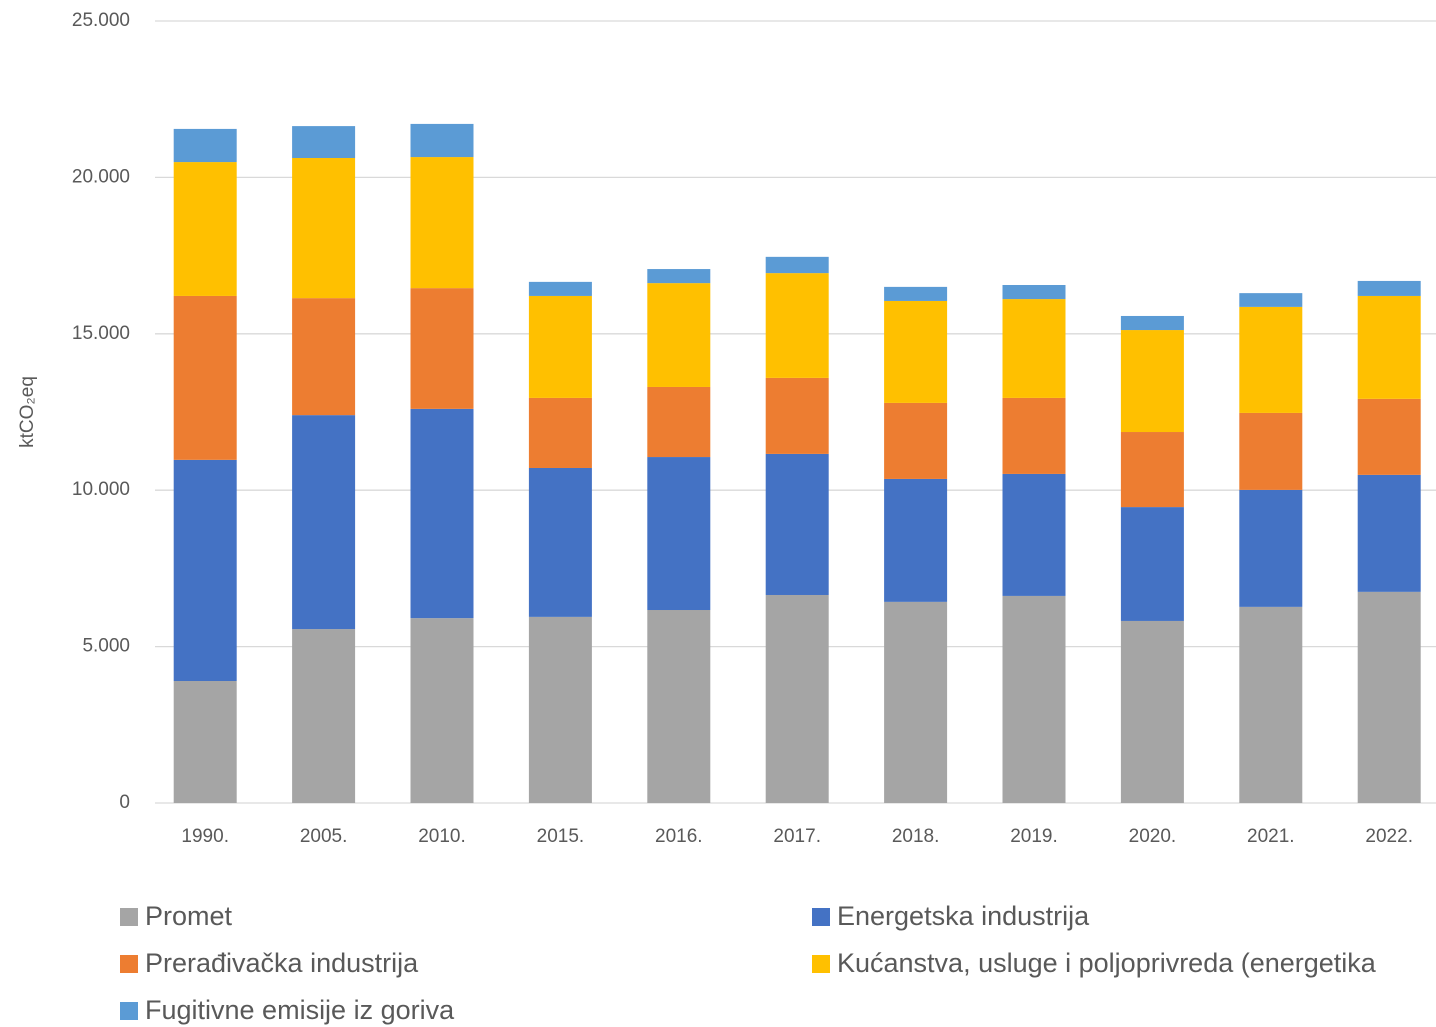 The height and width of the screenshot is (1027, 1436). Describe the element at coordinates (916, 836) in the screenshot. I see `x-tick-label: 2018.` at that location.